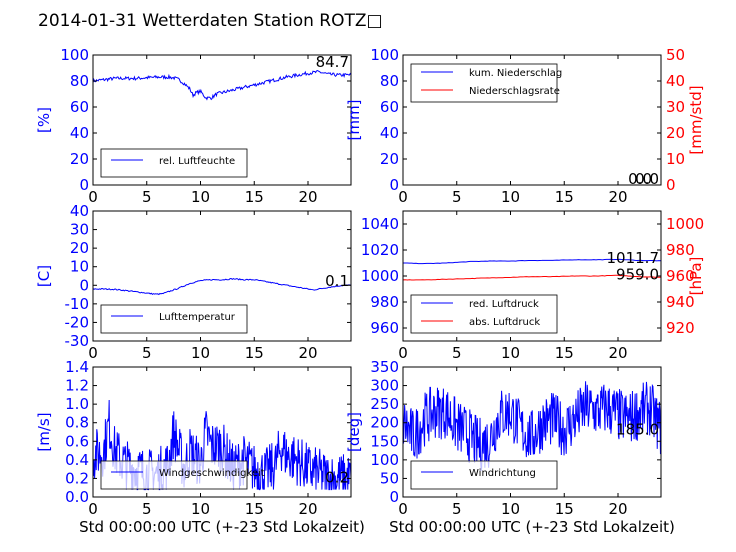 Image resolution: width=736 pixels, height=552 pixels. I want to click on y-tick-label-right: 40, so click(675, 81).